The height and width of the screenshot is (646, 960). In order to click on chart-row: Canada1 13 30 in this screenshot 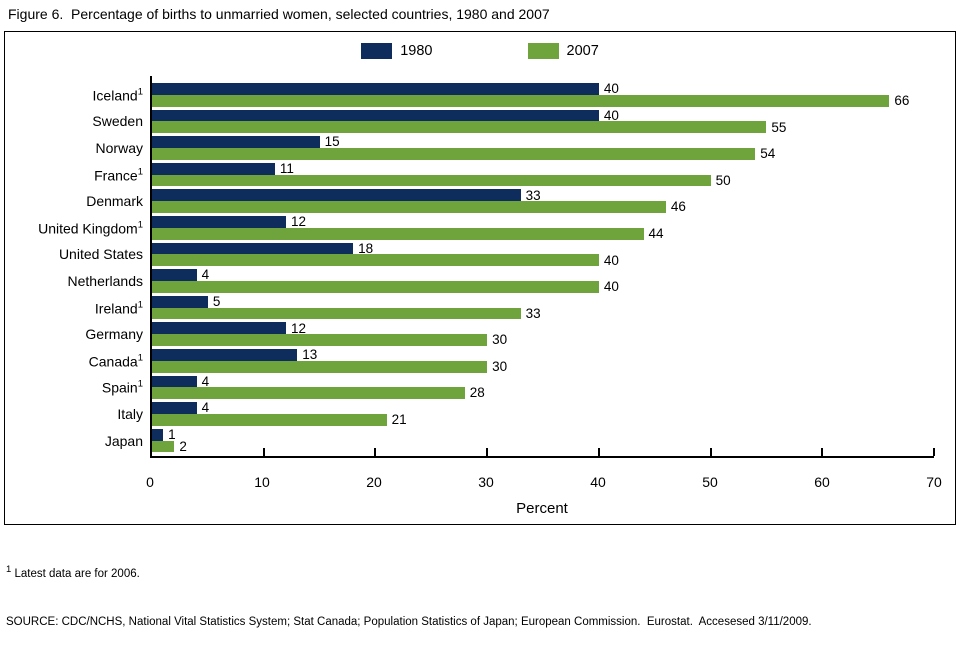, I will do `click(511, 361)`.